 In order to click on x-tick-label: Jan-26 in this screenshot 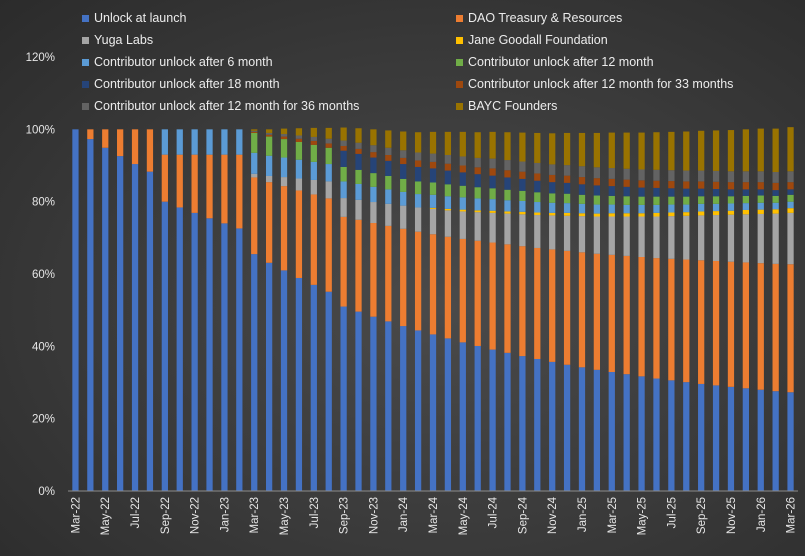, I will do `click(762, 514)`.